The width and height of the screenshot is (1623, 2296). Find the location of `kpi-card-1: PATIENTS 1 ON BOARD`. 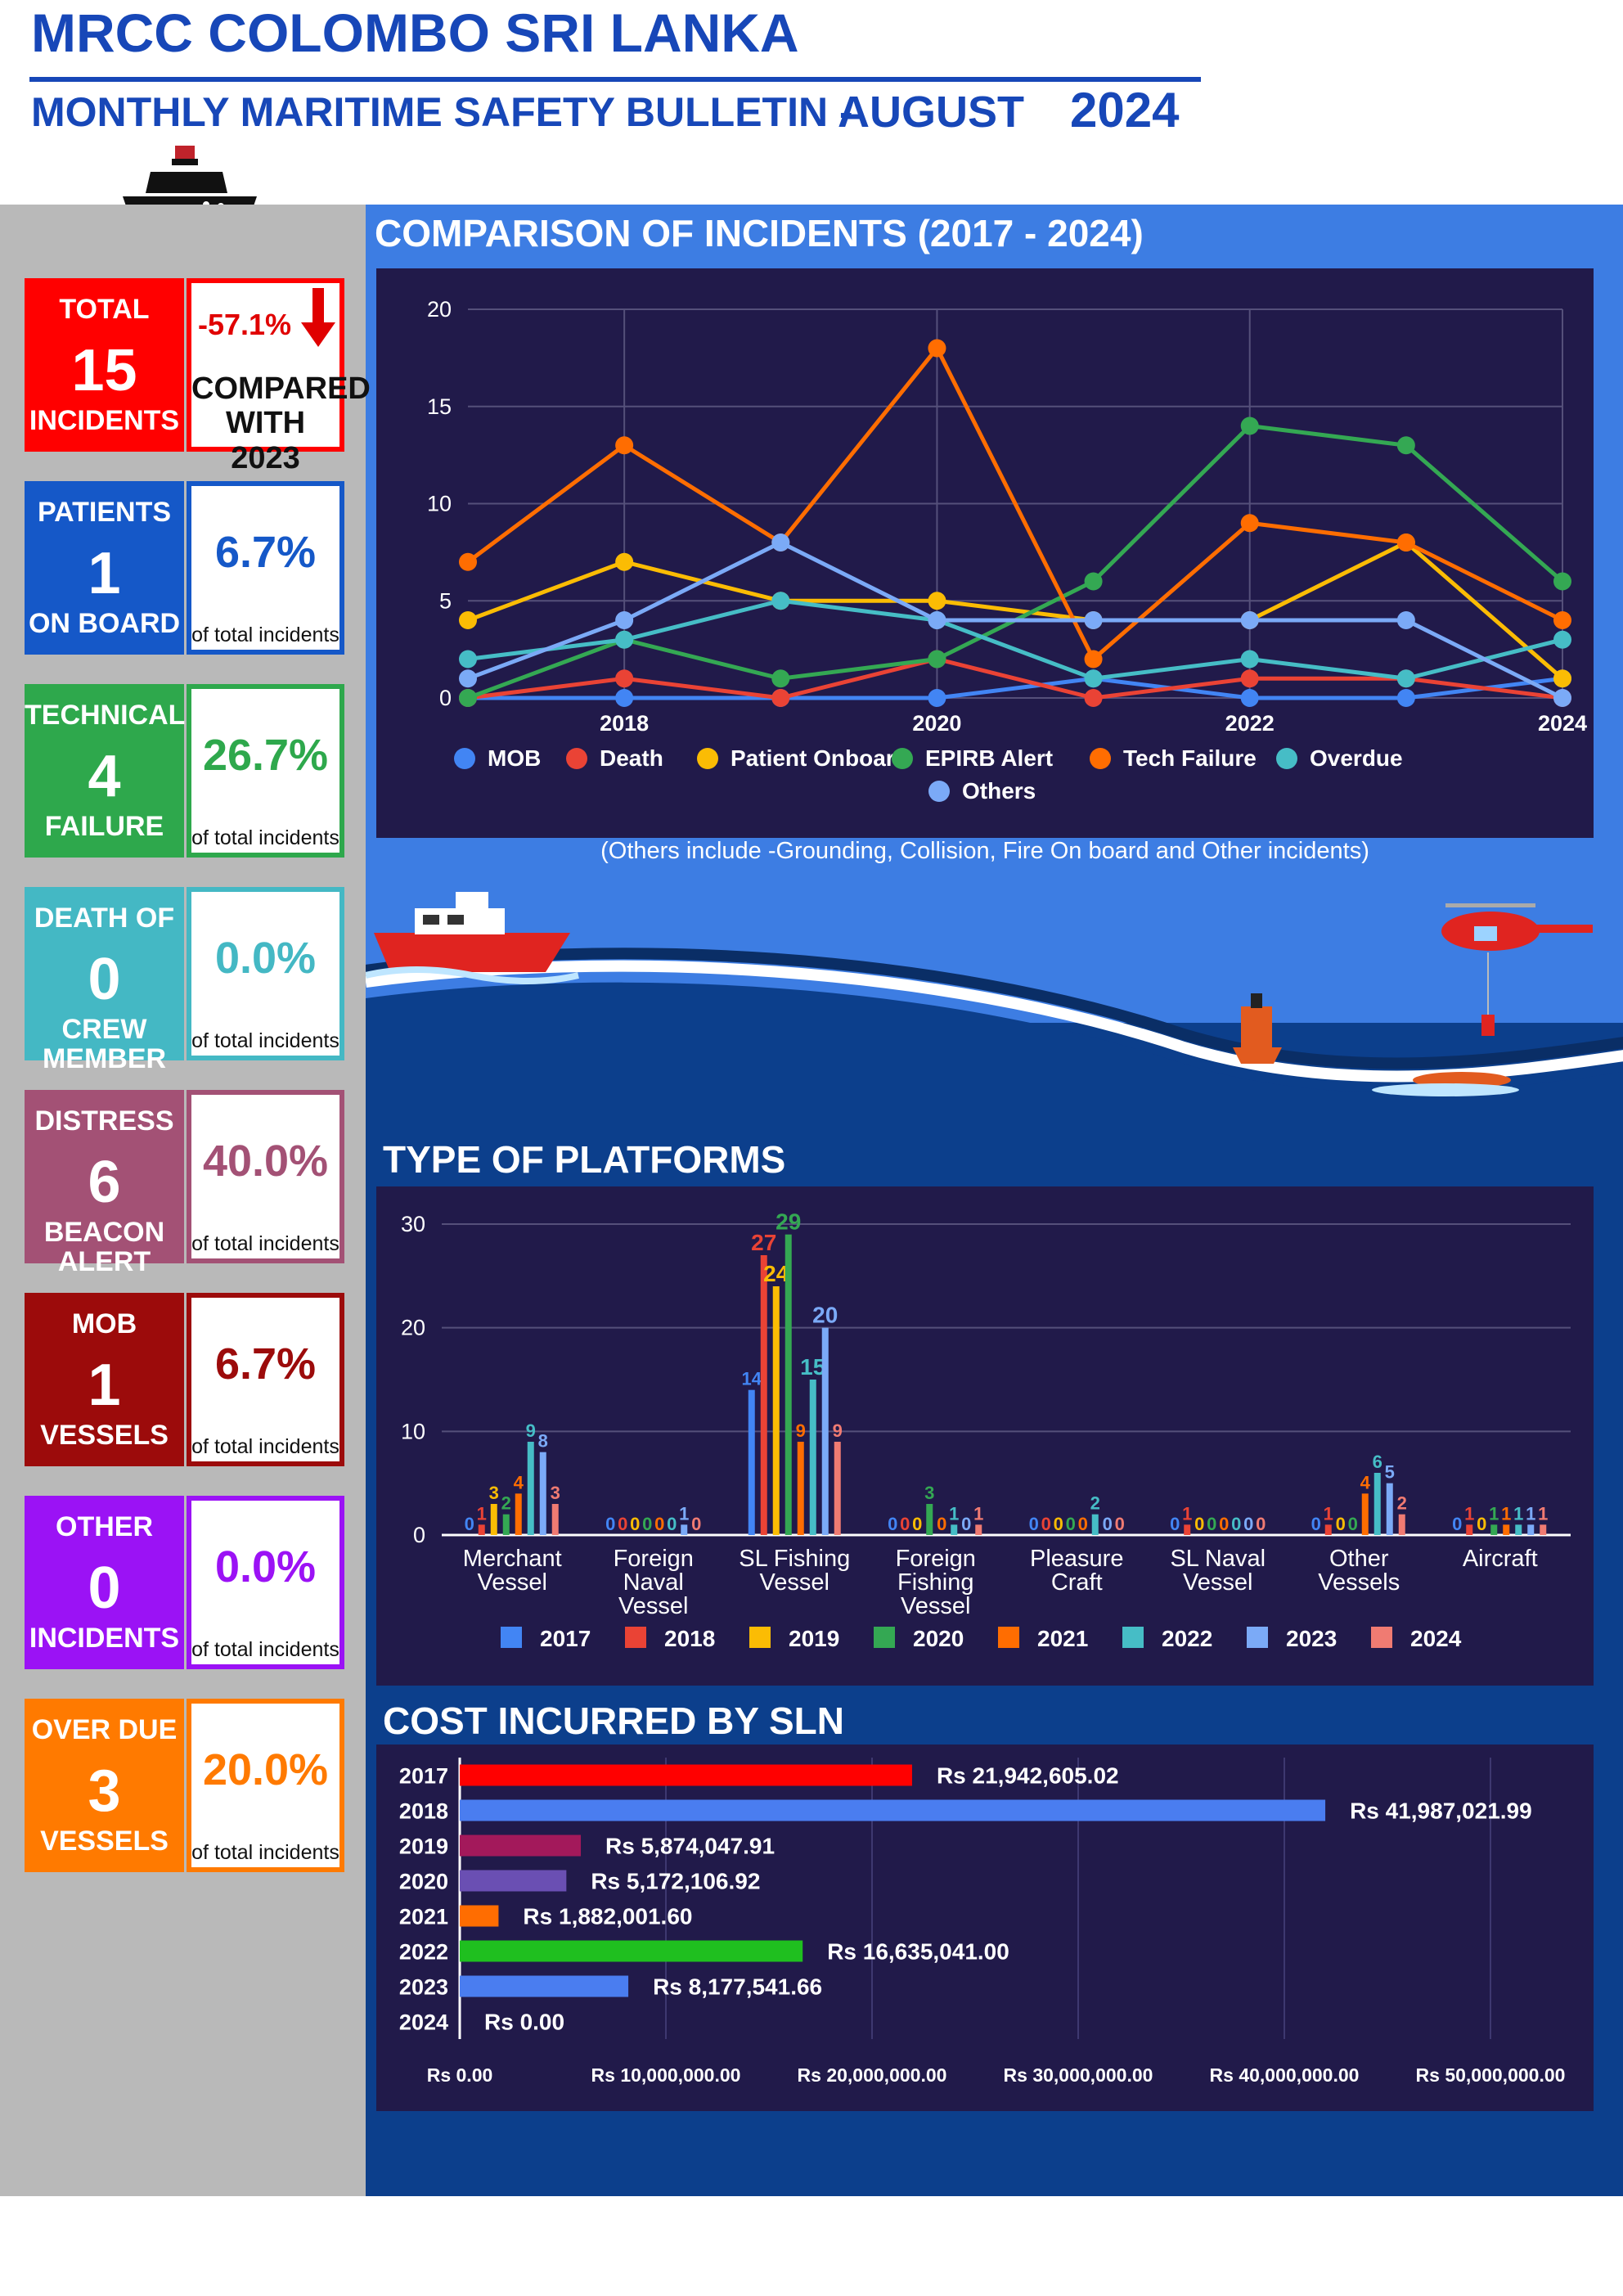

kpi-card-1: PATIENTS 1 ON BOARD is located at coordinates (104, 568).